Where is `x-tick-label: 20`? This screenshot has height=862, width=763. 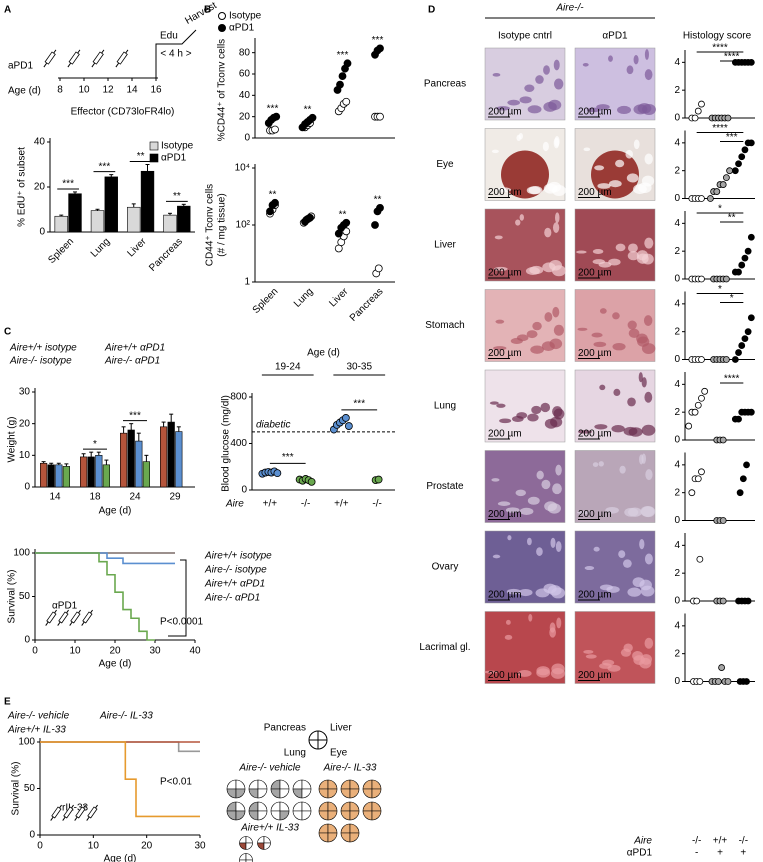 x-tick-label: 20 is located at coordinates (115, 651).